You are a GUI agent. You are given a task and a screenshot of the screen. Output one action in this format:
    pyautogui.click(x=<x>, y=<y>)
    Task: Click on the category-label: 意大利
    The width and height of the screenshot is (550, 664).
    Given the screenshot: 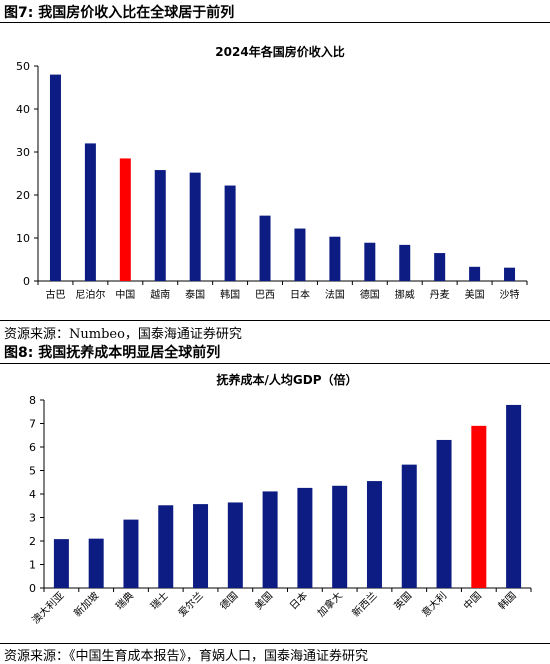 What is the action you would take?
    pyautogui.click(x=434, y=604)
    